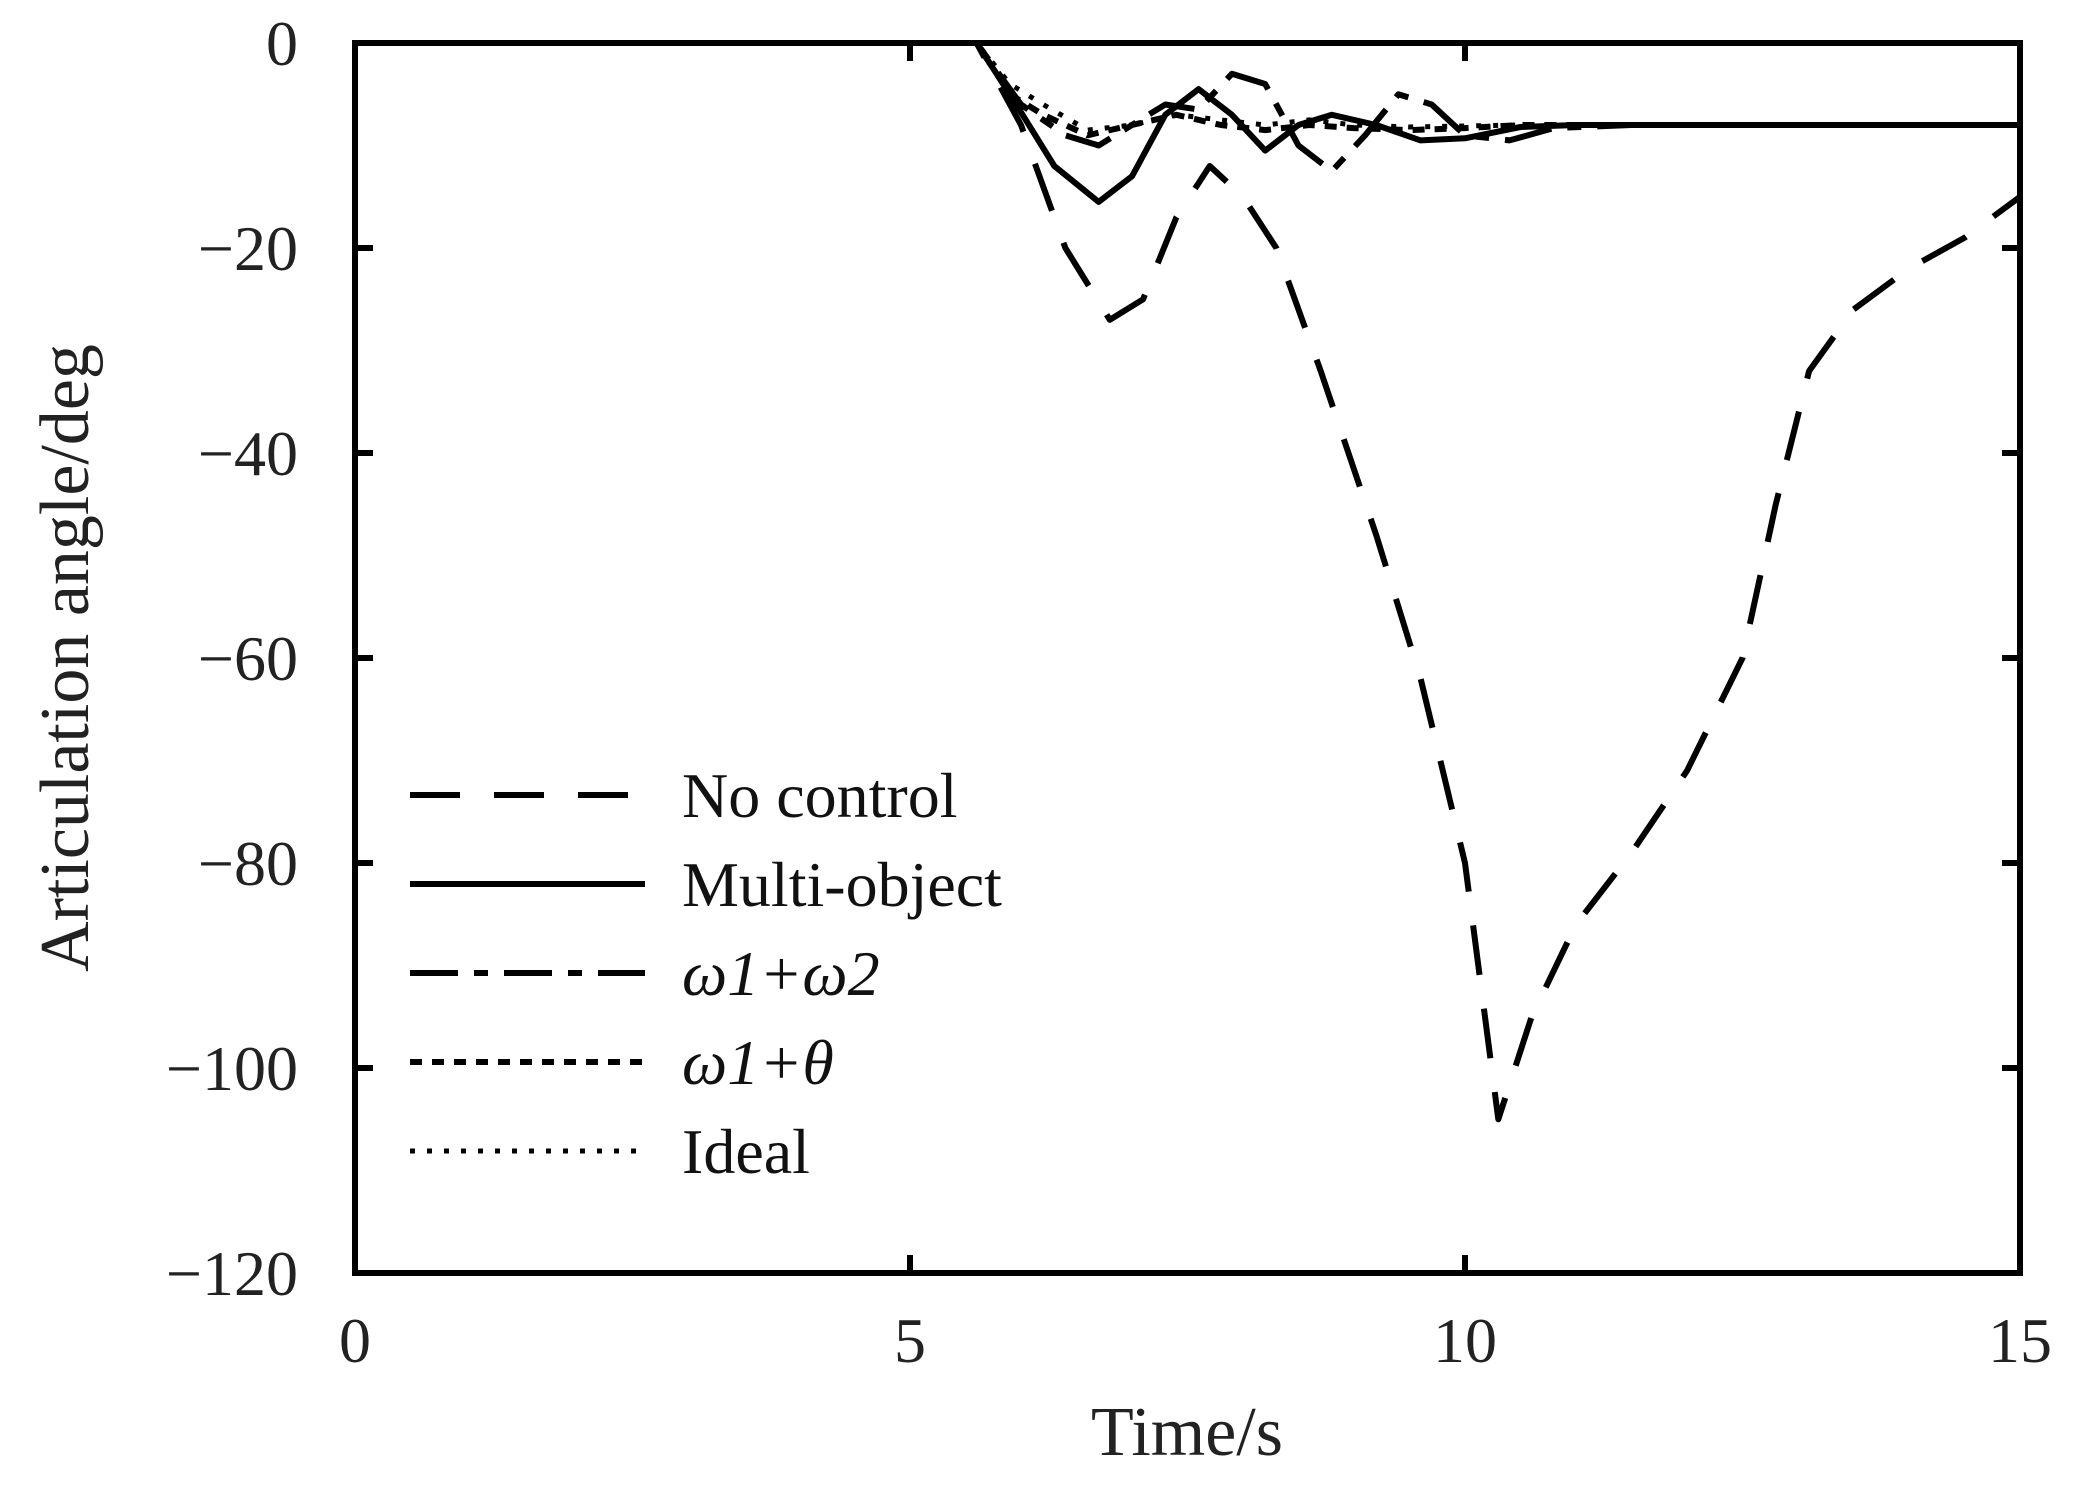 The height and width of the screenshot is (1487, 2073). I want to click on legend: No control Multi-object ω1+ω2 ω1+θ Ideal, so click(706, 973).